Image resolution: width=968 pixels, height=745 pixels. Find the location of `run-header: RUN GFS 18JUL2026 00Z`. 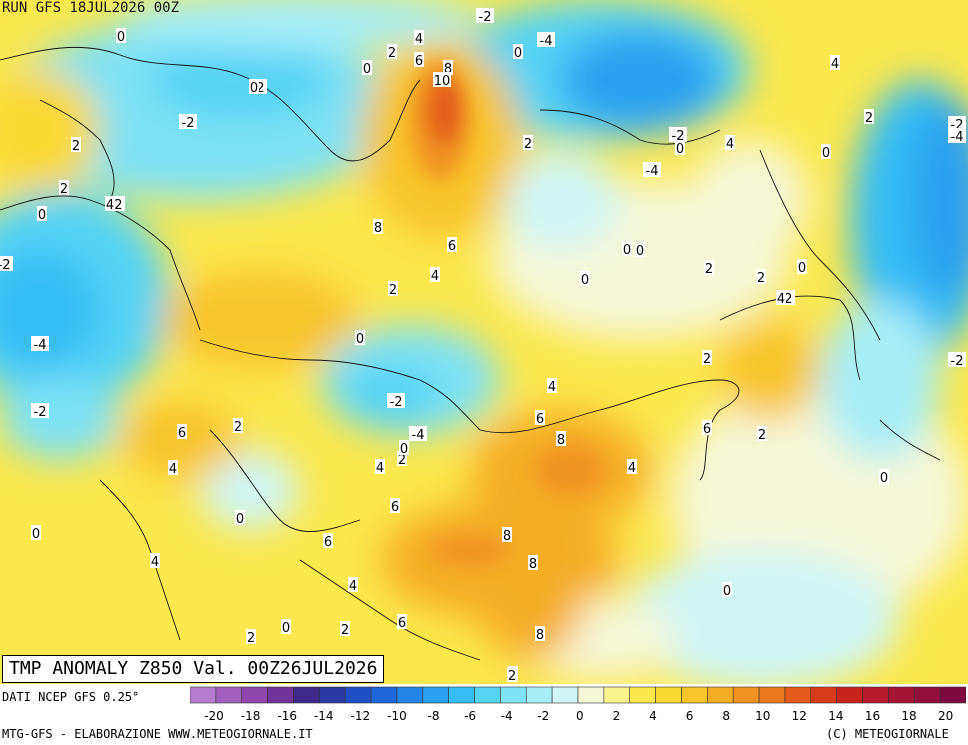

run-header: RUN GFS 18JUL2026 00Z is located at coordinates (91, 8).